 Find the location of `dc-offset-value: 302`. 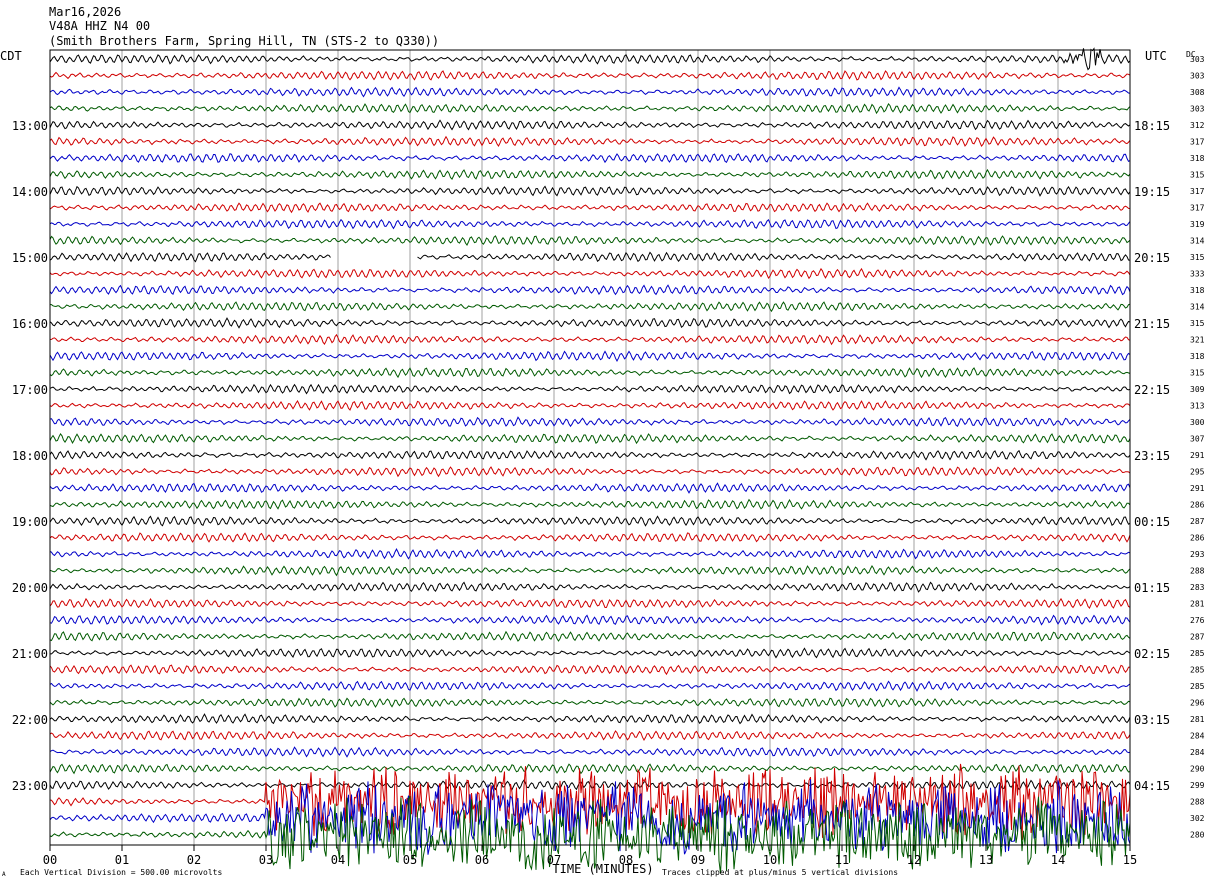

dc-offset-value: 302 is located at coordinates (1197, 818).